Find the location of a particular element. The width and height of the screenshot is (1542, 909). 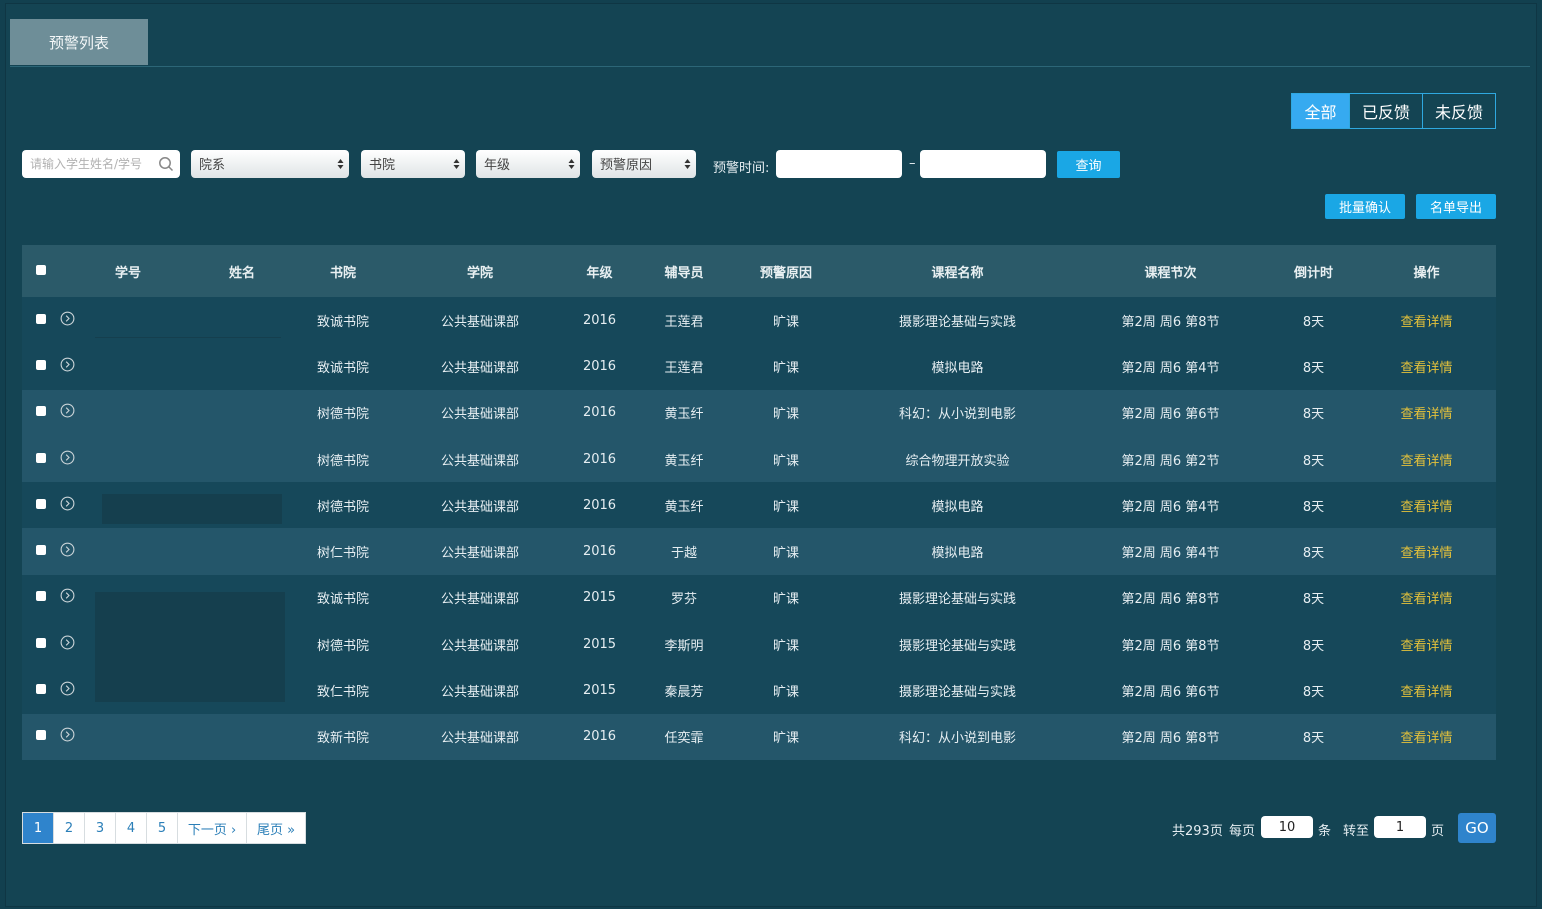

next-page-button: 下一页 › is located at coordinates (212, 828).